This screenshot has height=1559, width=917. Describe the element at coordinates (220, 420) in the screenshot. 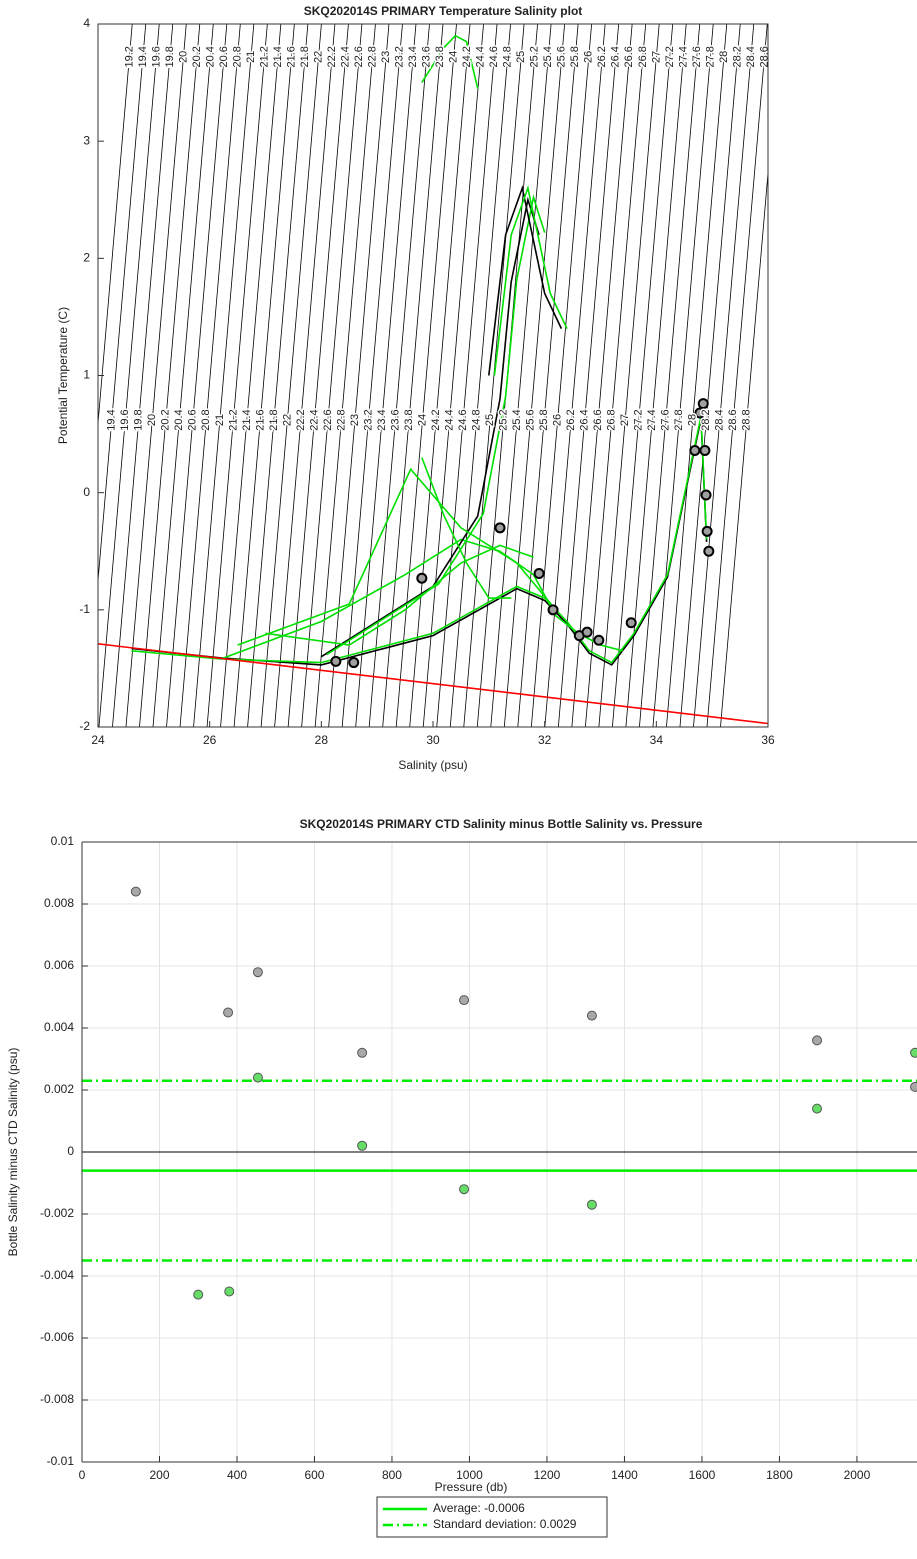

I see `contour-label: 21` at that location.